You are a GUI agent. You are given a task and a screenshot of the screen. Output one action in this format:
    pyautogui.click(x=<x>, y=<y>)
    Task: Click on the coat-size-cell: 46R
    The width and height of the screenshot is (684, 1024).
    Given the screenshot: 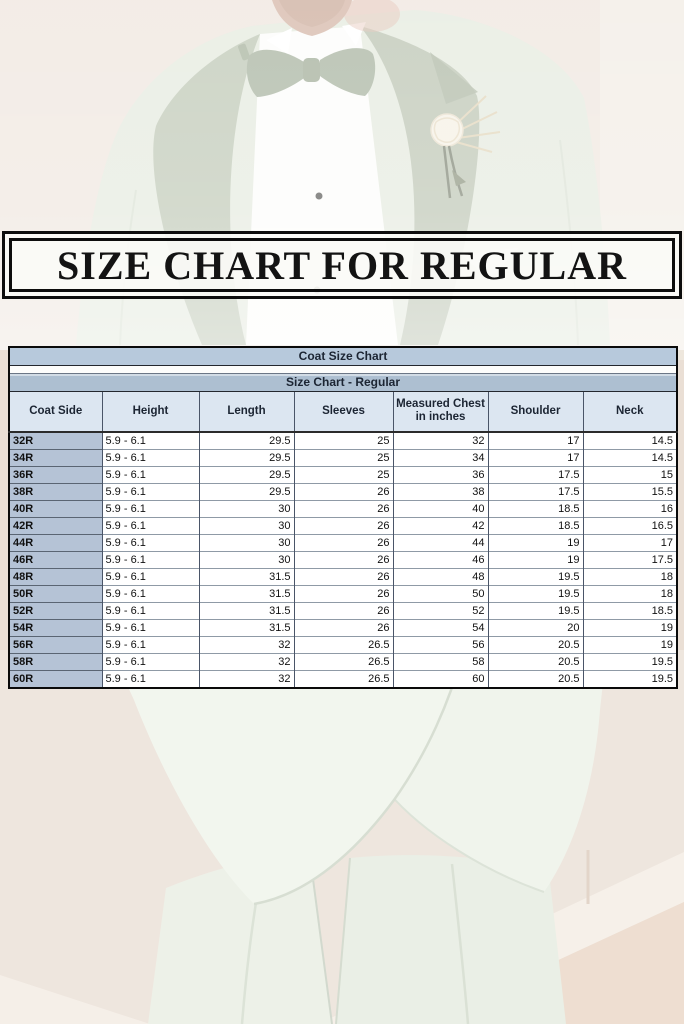 What is the action you would take?
    pyautogui.click(x=55, y=559)
    